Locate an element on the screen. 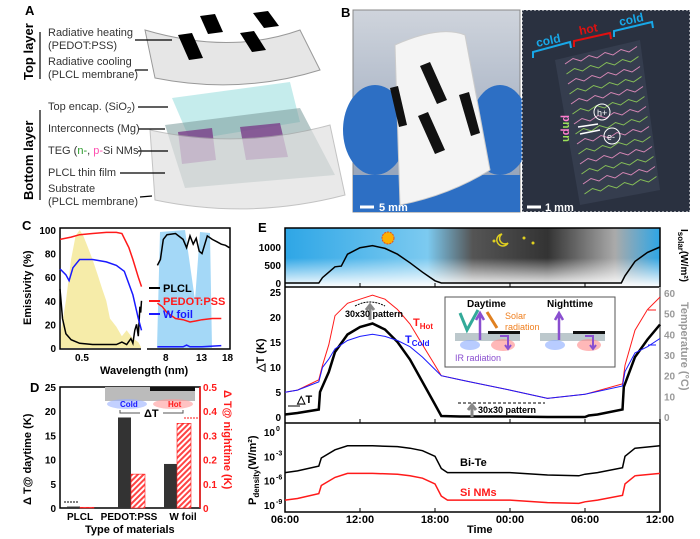 The height and width of the screenshot is (539, 700). y-axis-label-d-right: Δ T@ nighttime (K) is located at coordinates (227, 440).